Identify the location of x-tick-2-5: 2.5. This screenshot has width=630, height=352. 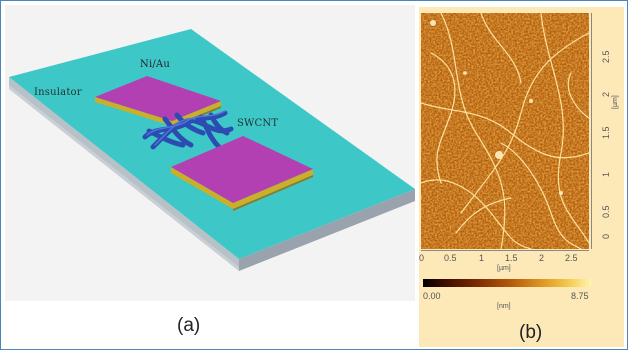
(571, 258).